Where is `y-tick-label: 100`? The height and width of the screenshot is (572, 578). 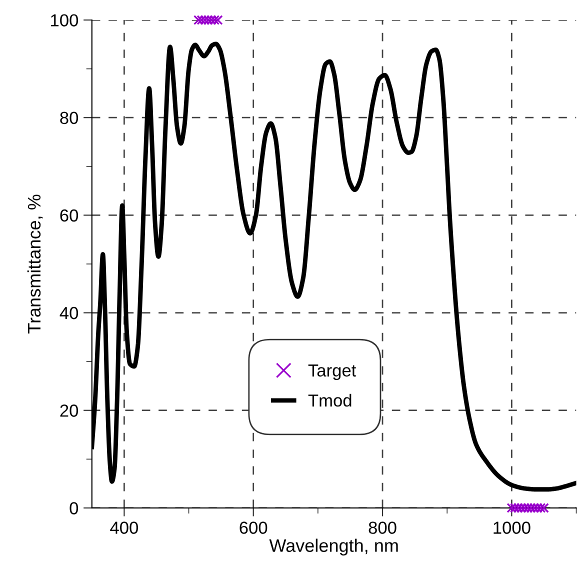
y-tick-label: 100 is located at coordinates (64, 20).